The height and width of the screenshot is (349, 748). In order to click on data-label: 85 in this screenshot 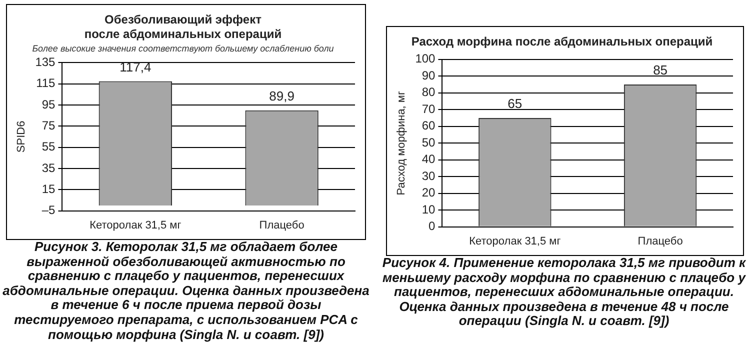, I will do `click(660, 70)`.